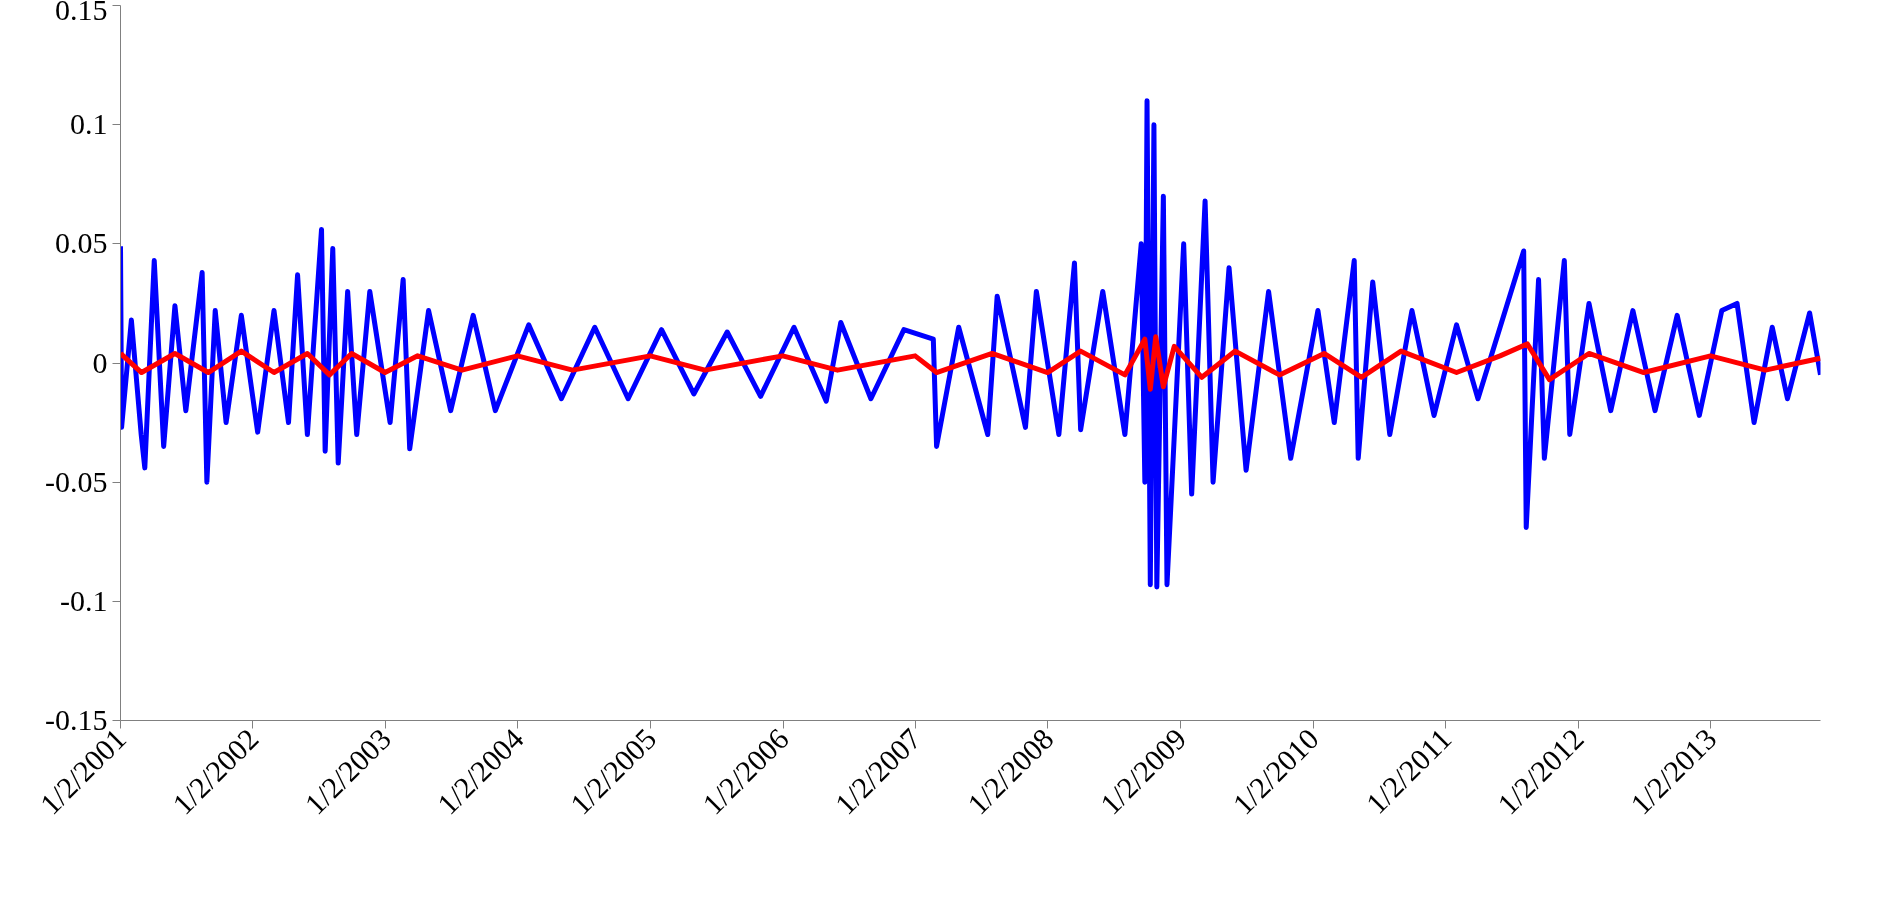 The width and height of the screenshot is (1904, 903). What do you see at coordinates (100, 362) in the screenshot?
I see `y-tick-label: 0` at bounding box center [100, 362].